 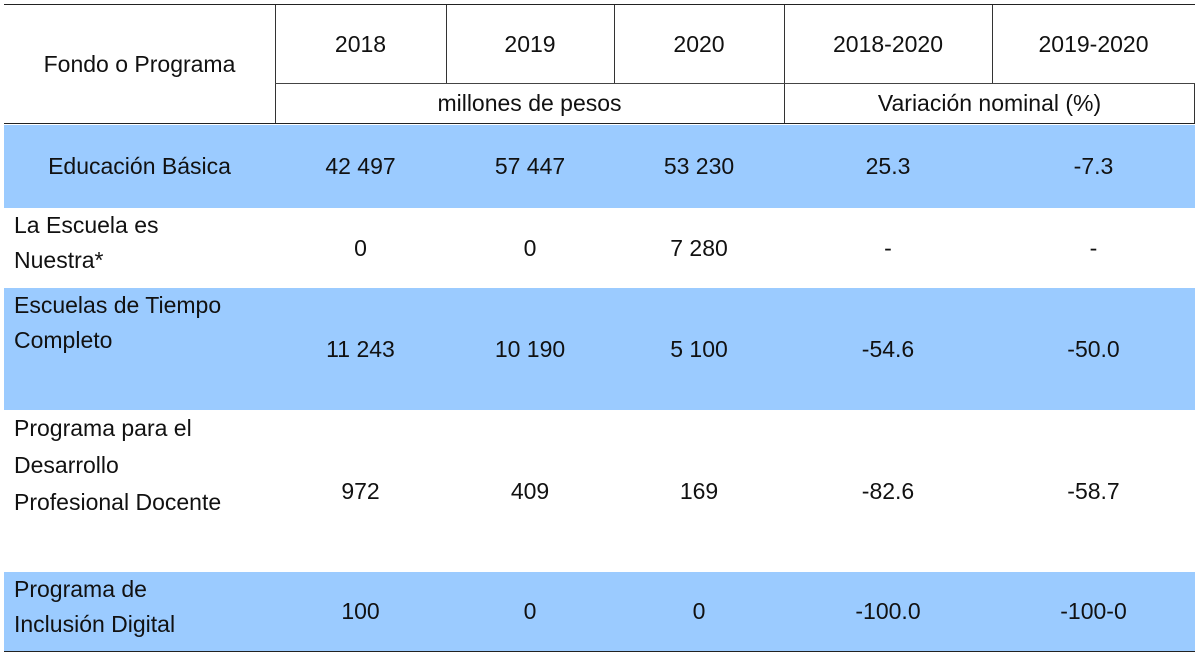 I want to click on value-2020: 7 280, so click(x=699, y=247).